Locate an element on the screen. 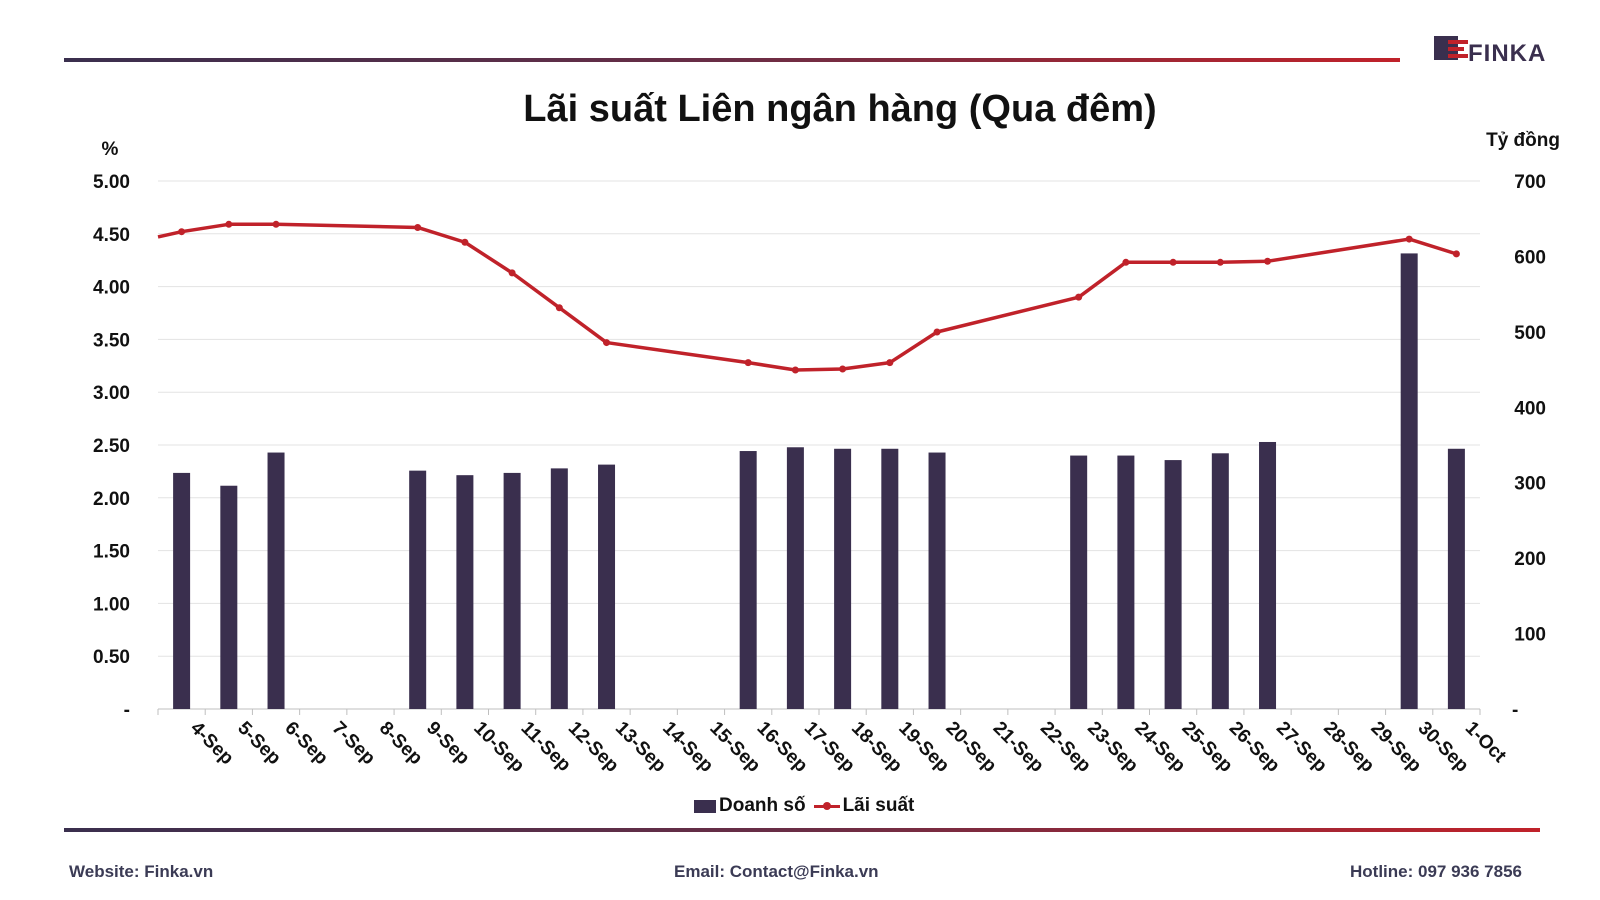 The height and width of the screenshot is (900, 1600). logo-text: FINKA is located at coordinates (1507, 53).